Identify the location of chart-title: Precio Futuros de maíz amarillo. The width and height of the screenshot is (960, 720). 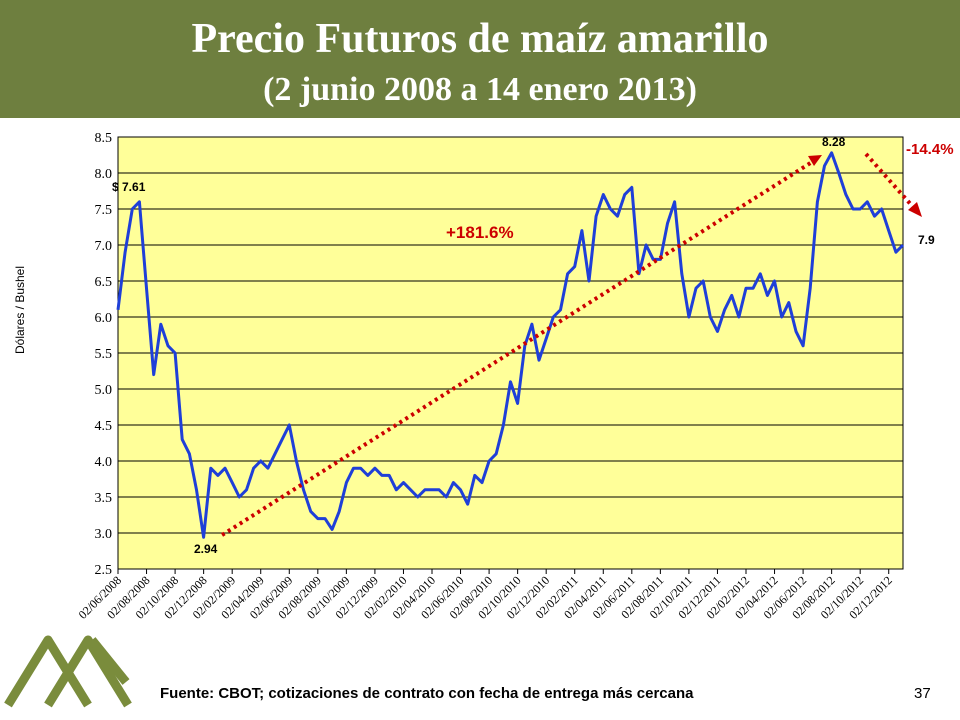
(479, 39).